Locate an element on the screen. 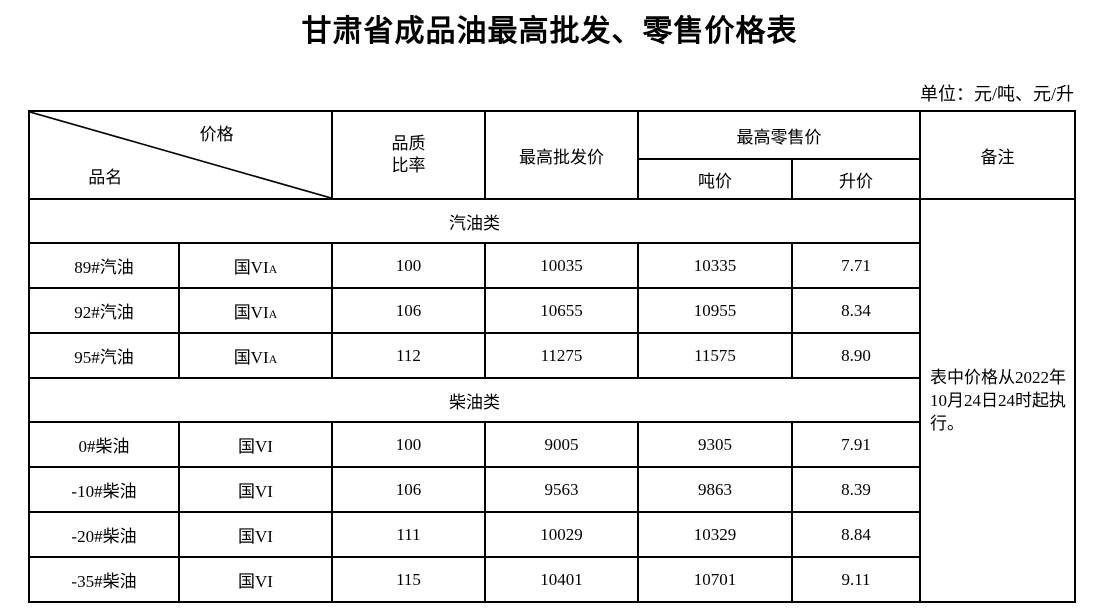 The image size is (1099, 616). header-ton-price: 吨价 is located at coordinates (715, 179).